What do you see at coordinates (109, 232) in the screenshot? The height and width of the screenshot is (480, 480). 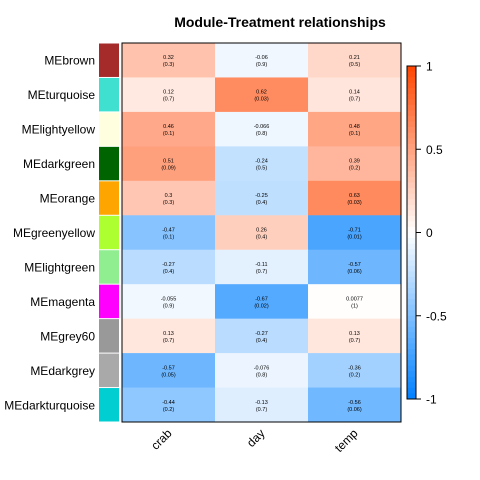 I see `row-color-swatches` at bounding box center [109, 232].